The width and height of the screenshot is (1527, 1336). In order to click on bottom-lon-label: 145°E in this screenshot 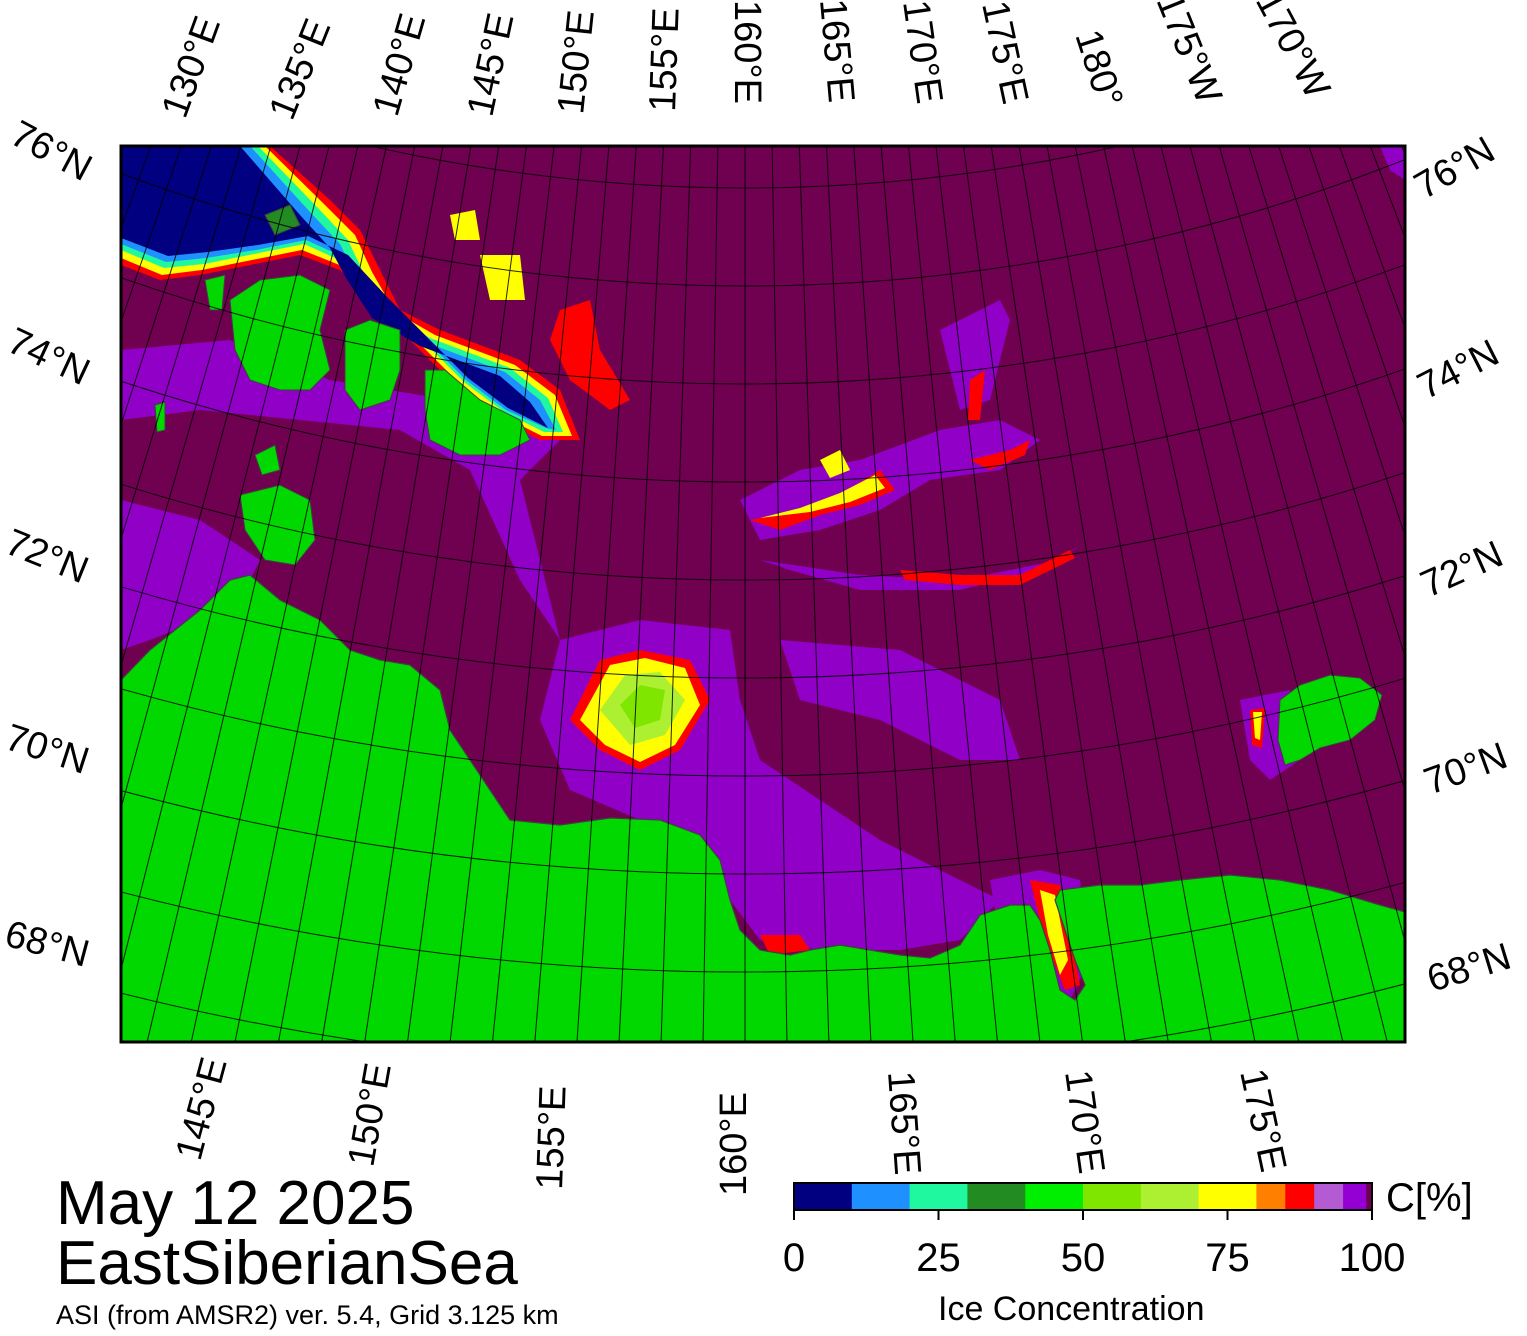, I will do `click(201, 1108)`.